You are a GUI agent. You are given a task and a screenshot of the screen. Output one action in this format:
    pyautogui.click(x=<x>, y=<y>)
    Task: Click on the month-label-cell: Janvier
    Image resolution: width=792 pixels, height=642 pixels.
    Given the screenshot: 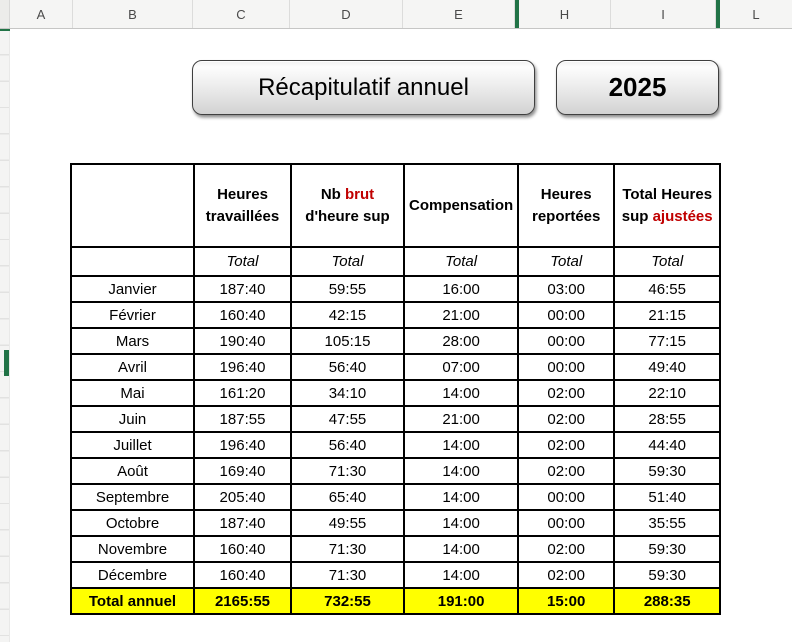 What is the action you would take?
    pyautogui.click(x=132, y=289)
    